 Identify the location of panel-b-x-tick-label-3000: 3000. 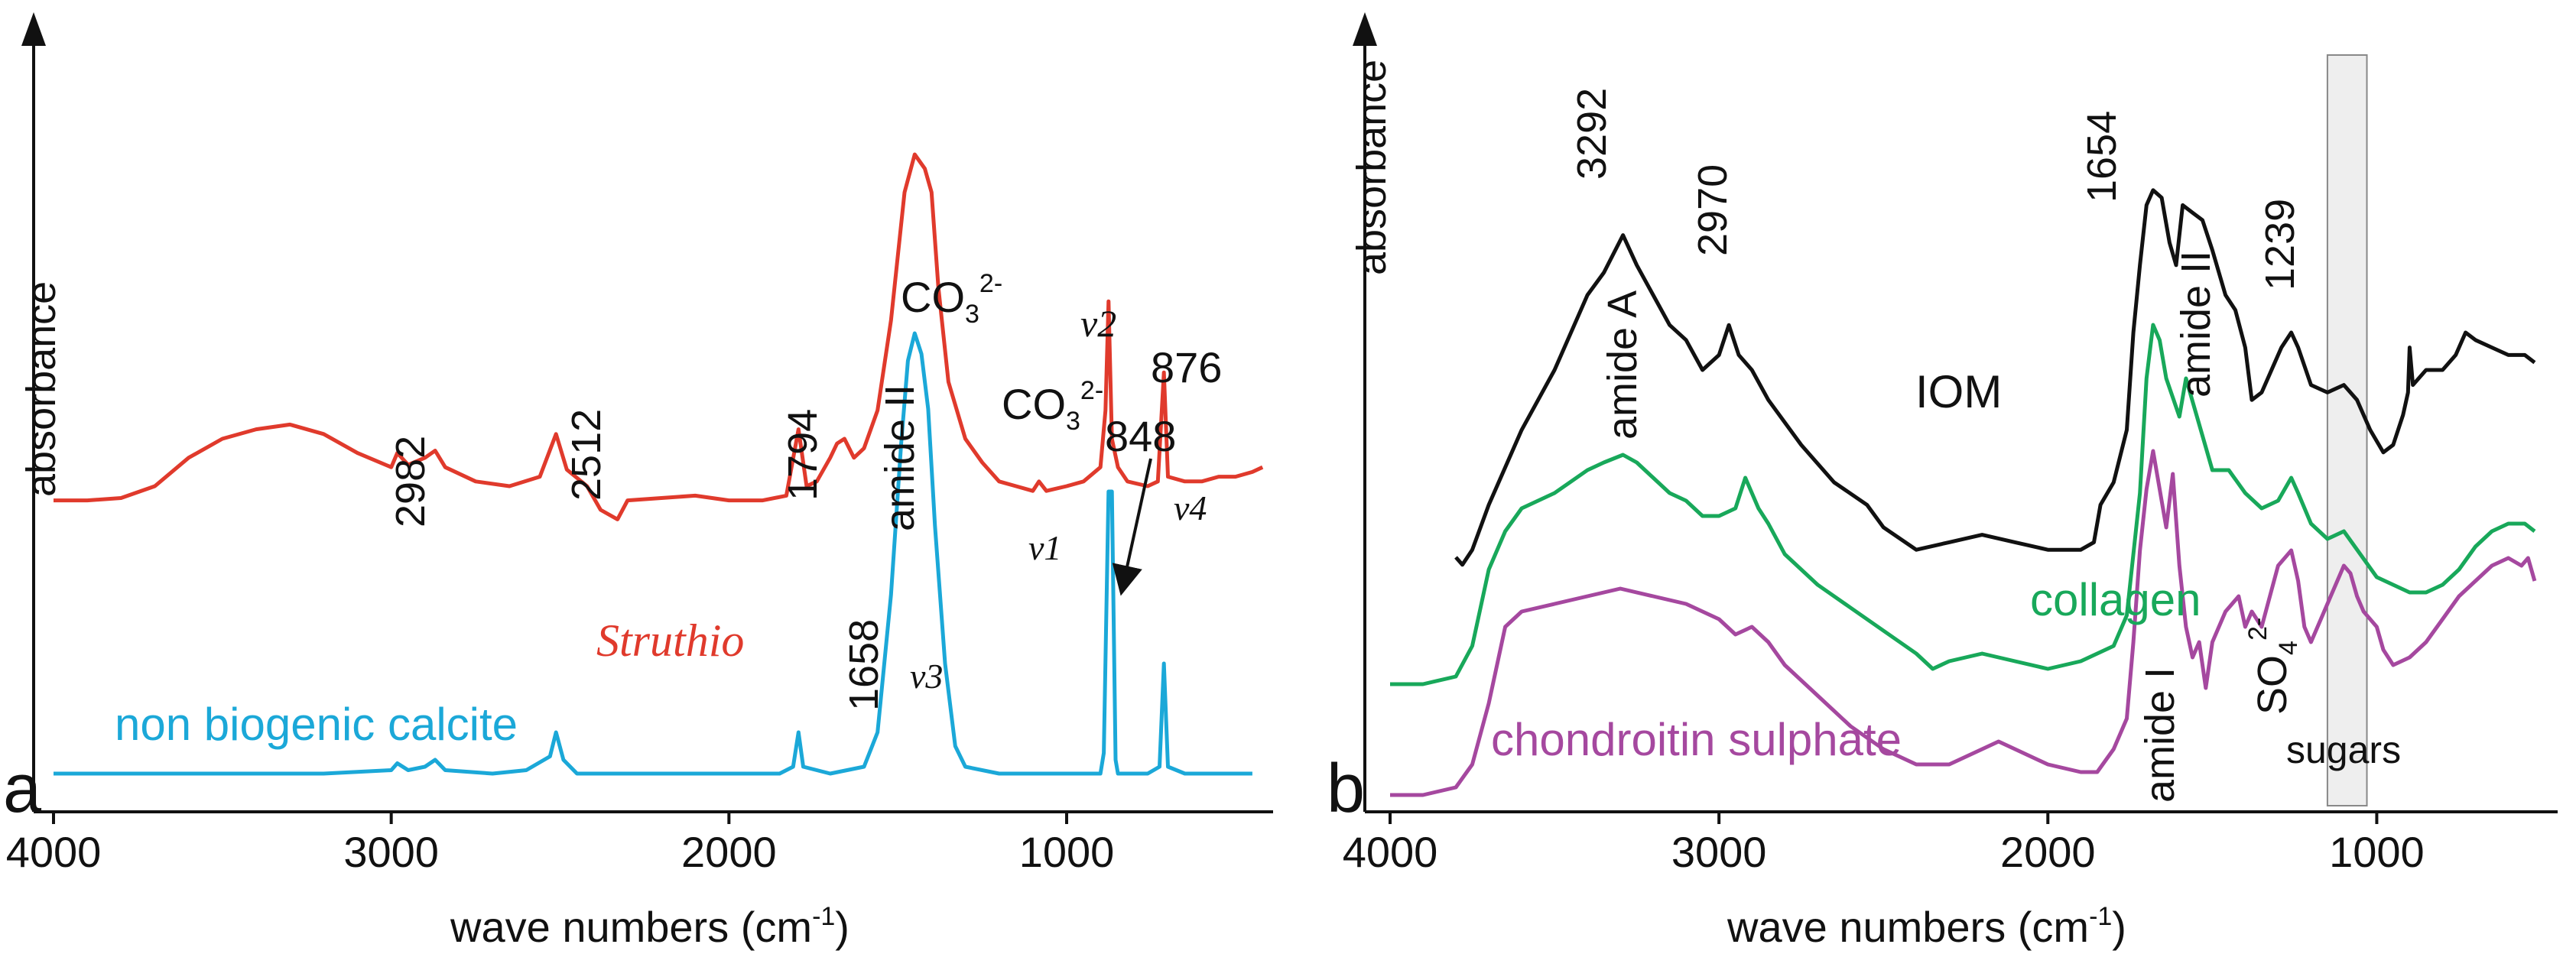
(1719, 852).